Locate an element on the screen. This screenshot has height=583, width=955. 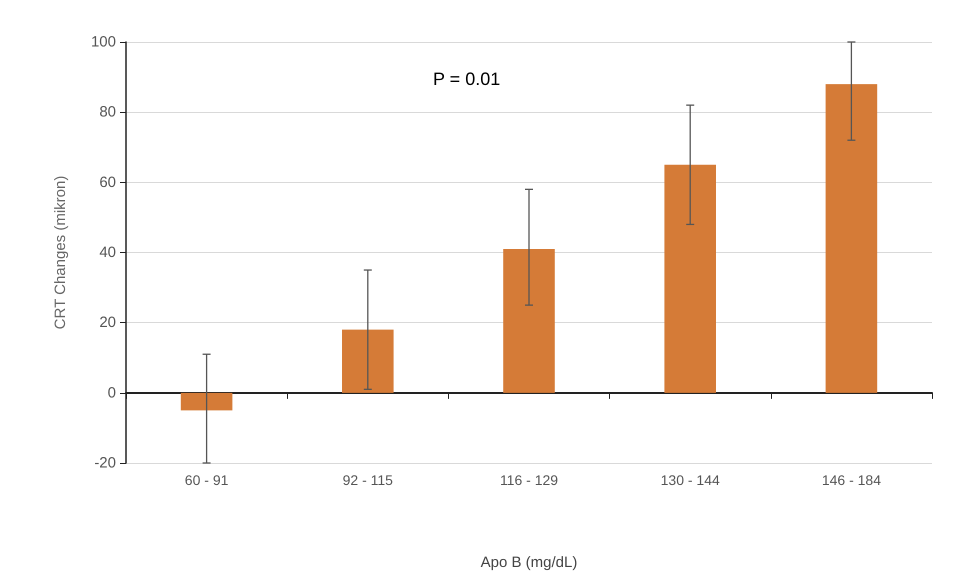
y-tick-label: 80 is located at coordinates (107, 112).